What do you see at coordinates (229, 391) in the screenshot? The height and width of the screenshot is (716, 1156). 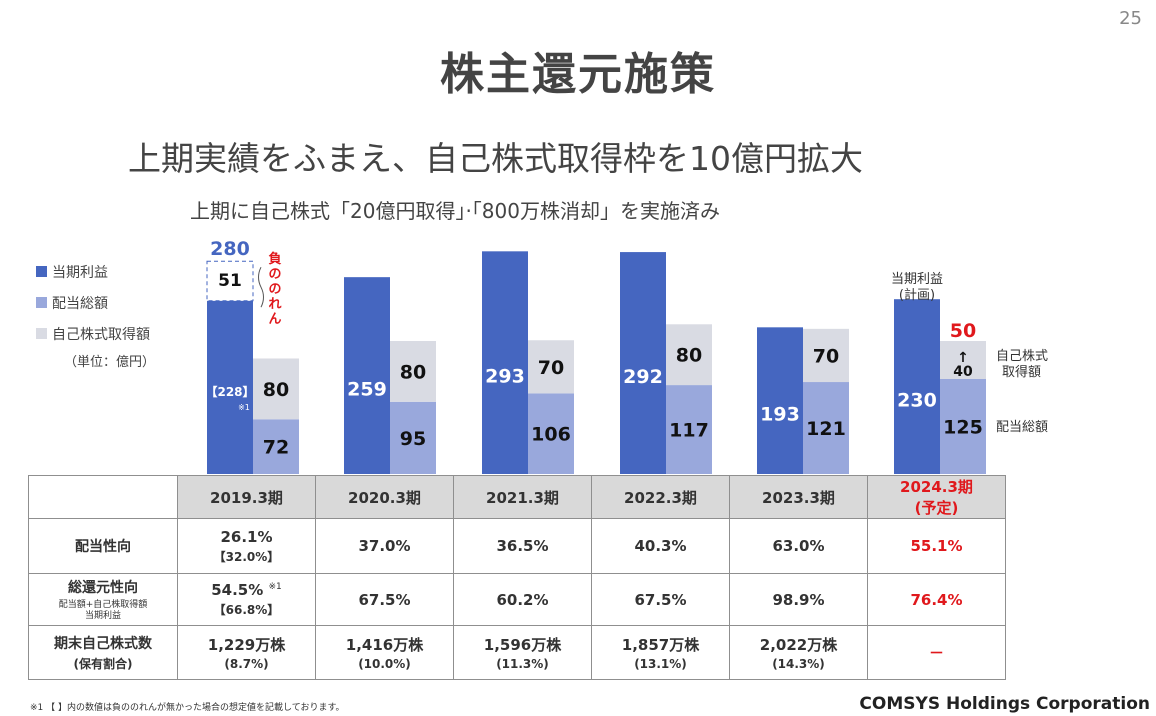 I see `data-label-adjusted-profit: 【228】` at bounding box center [229, 391].